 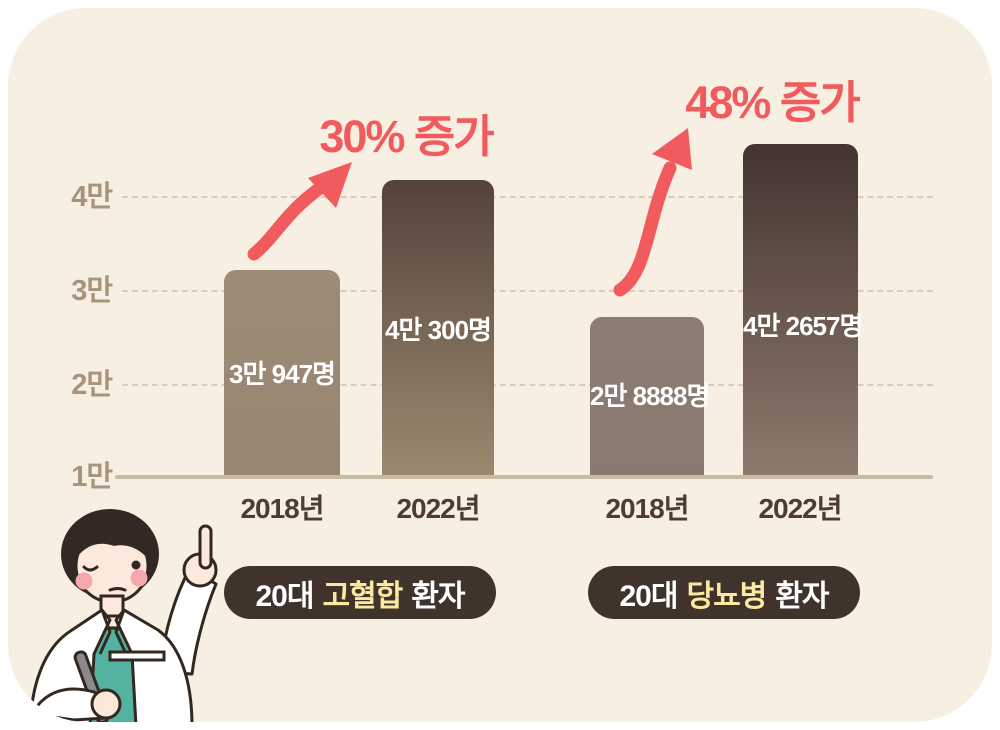 I want to click on doctor-character-illustration, so click(x=123, y=615).